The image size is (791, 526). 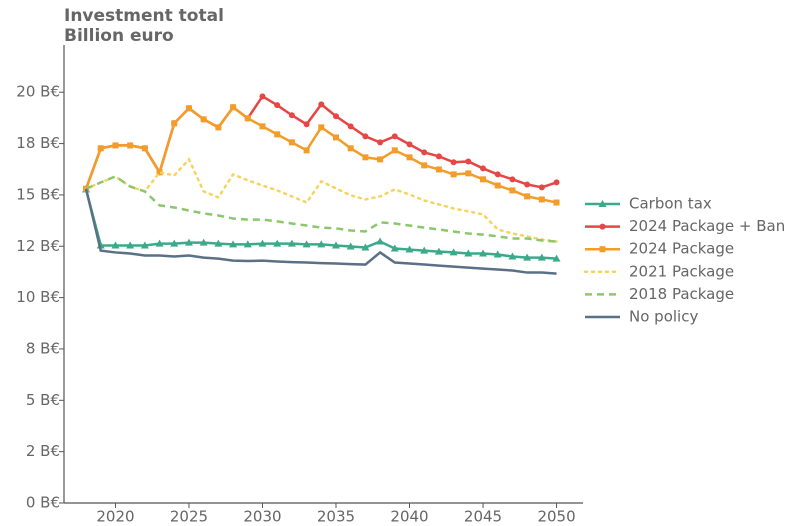 I want to click on y-tick-label: 5 B€, so click(x=43, y=400).